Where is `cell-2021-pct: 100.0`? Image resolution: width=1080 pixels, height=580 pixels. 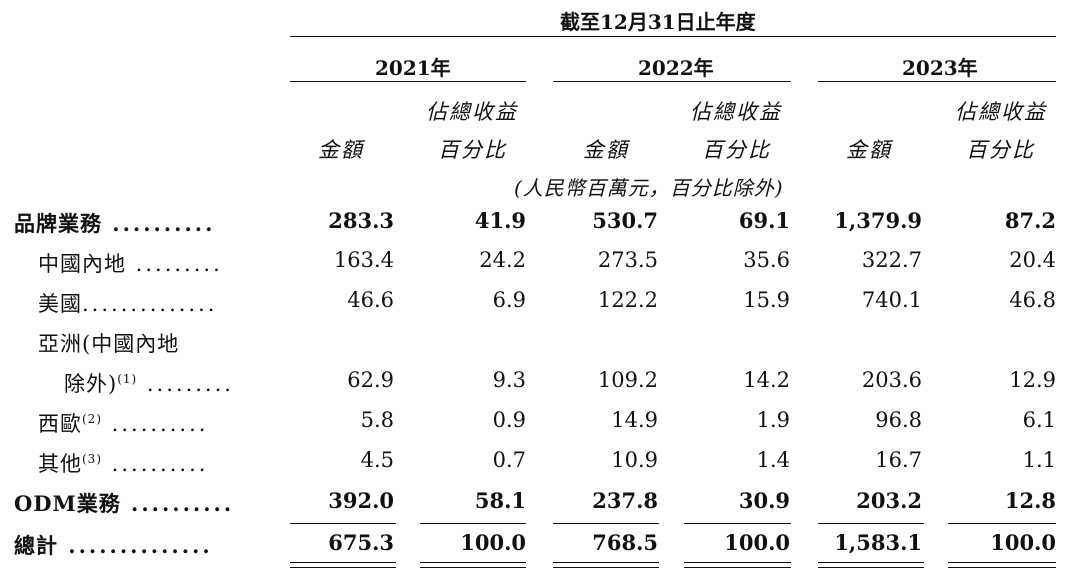 cell-2021-pct: 100.0 is located at coordinates (493, 542).